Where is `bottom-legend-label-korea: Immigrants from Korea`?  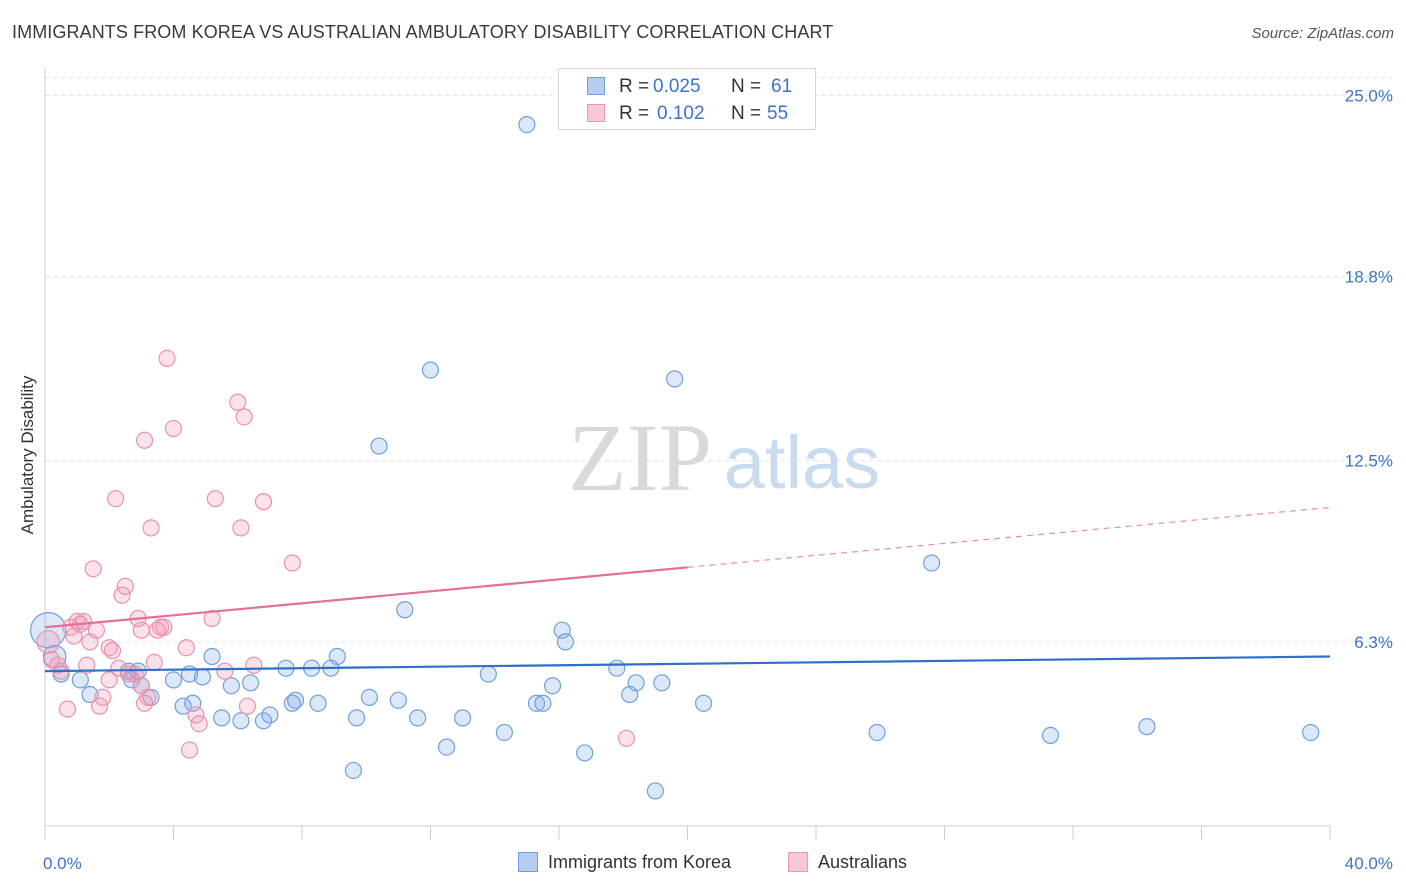 bottom-legend-label-korea: Immigrants from Korea is located at coordinates (640, 862).